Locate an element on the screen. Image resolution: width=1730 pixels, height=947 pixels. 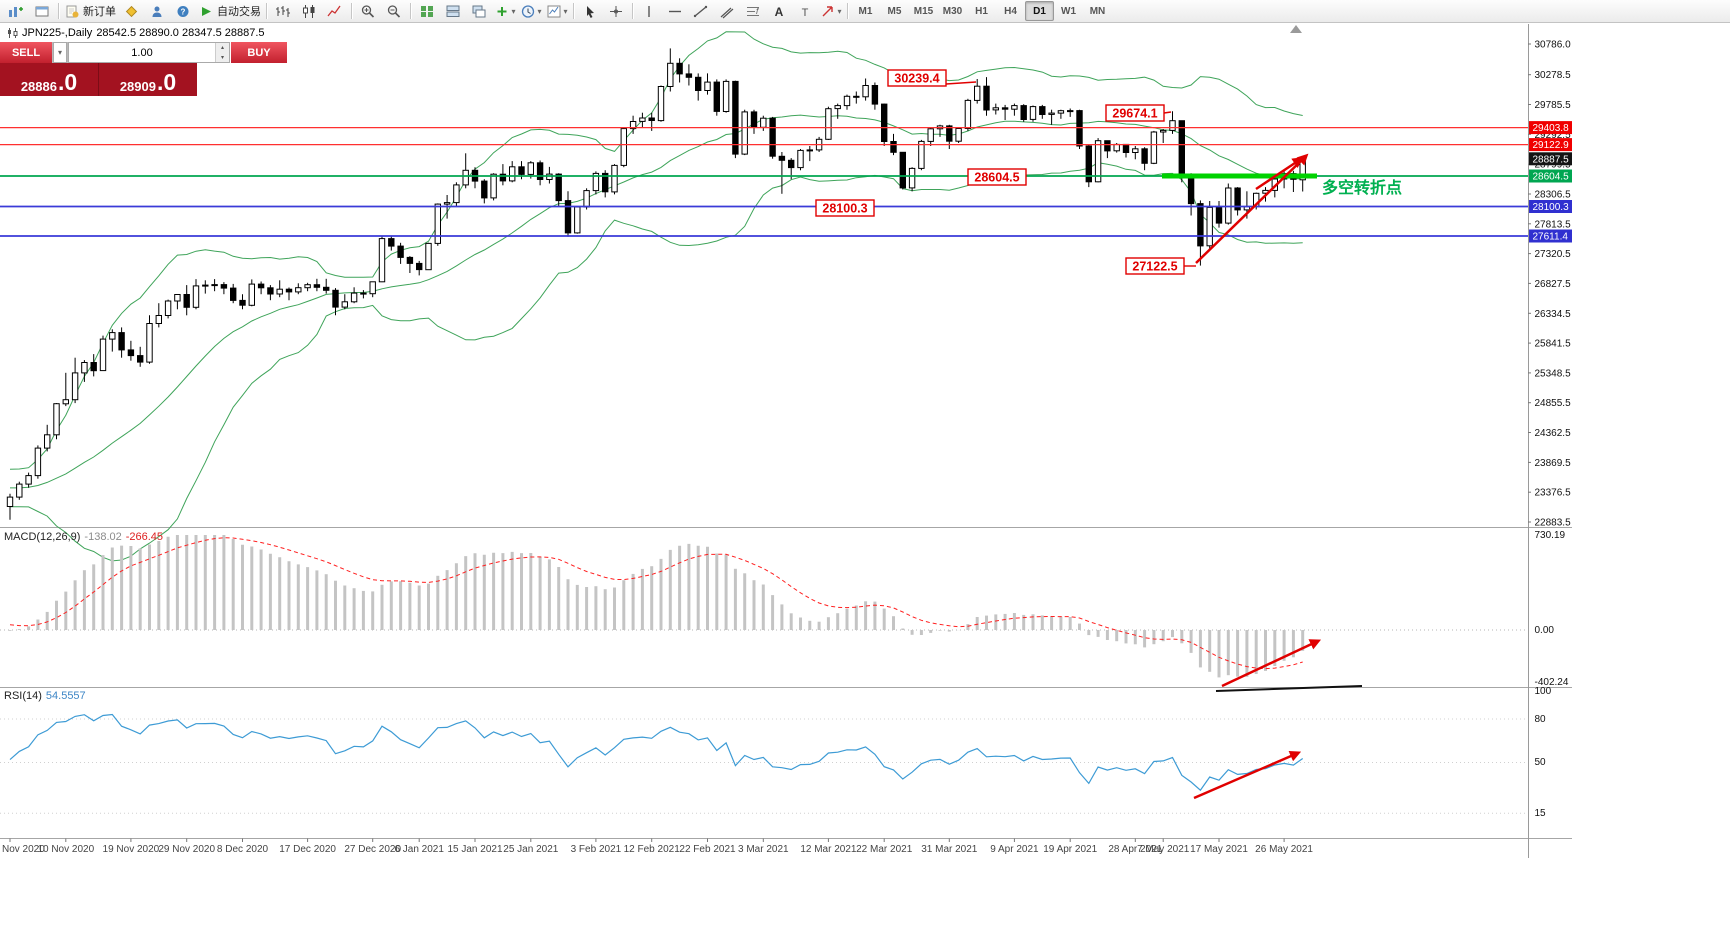
rsi-indicator-label: RSI(14) 54.5557 is located at coordinates (45, 696).